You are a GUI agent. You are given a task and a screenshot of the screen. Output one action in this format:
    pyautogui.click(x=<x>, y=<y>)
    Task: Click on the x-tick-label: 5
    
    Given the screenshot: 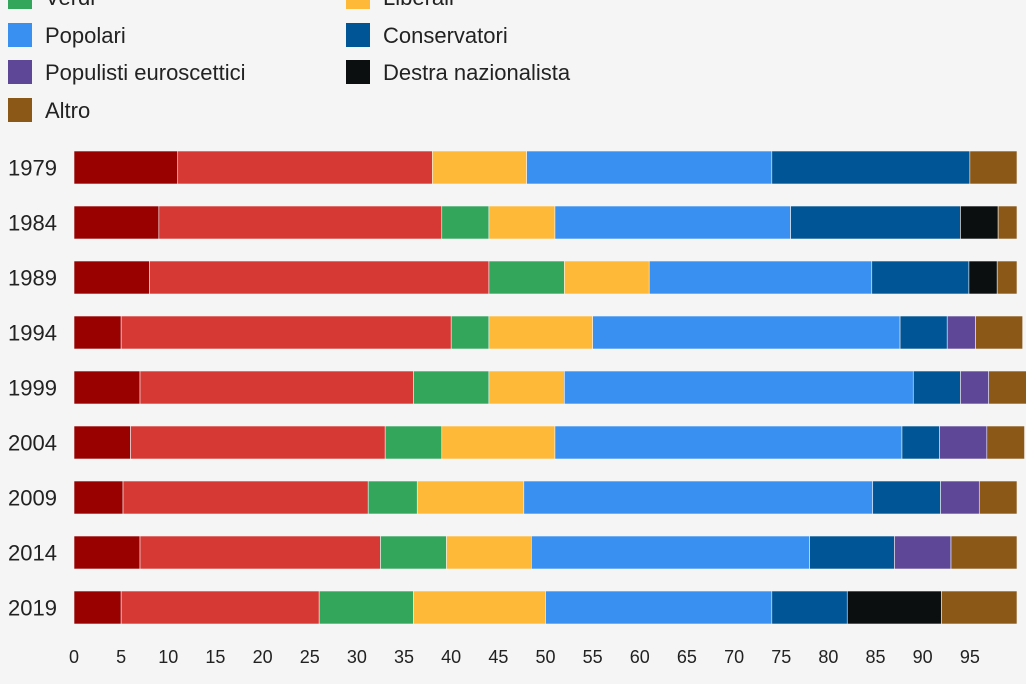 What is the action you would take?
    pyautogui.click(x=121, y=657)
    